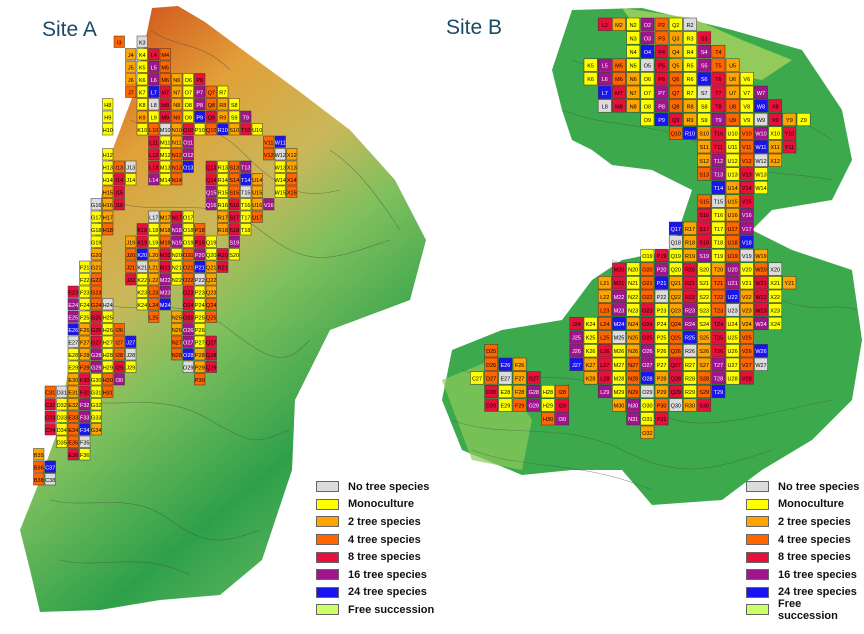 The image size is (864, 634). What do you see at coordinates (153, 243) in the screenshot?
I see `plot-label: L19` at bounding box center [153, 243].